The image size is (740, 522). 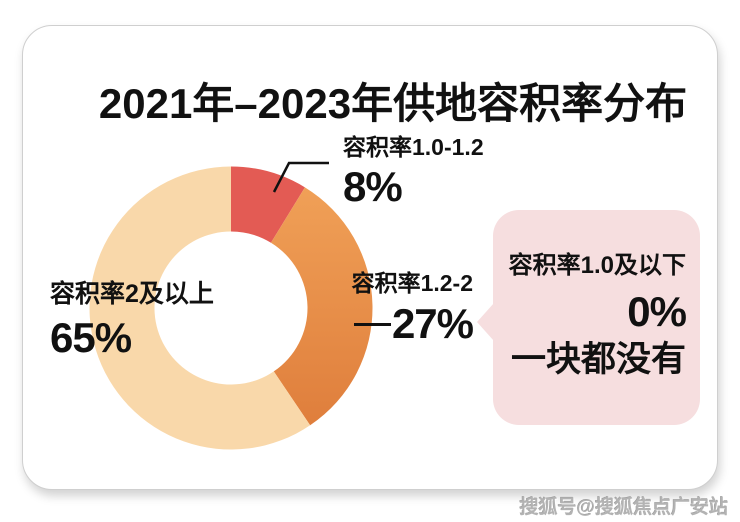 What do you see at coordinates (393, 103) in the screenshot?
I see `chart-title: 2021年–2023年供地容积率分布` at bounding box center [393, 103].